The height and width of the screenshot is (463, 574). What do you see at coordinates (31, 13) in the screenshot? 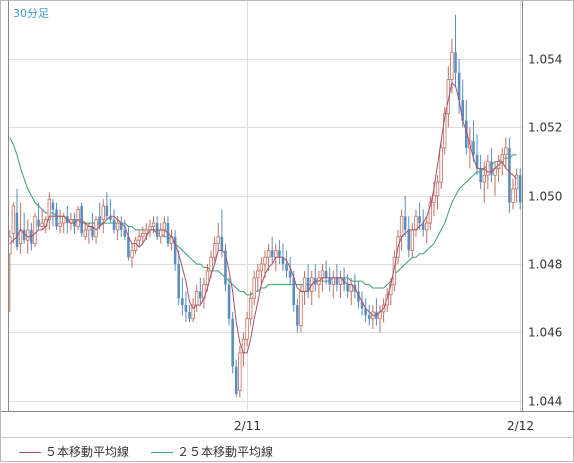
I see `timeframe-label: 30分足` at bounding box center [31, 13].